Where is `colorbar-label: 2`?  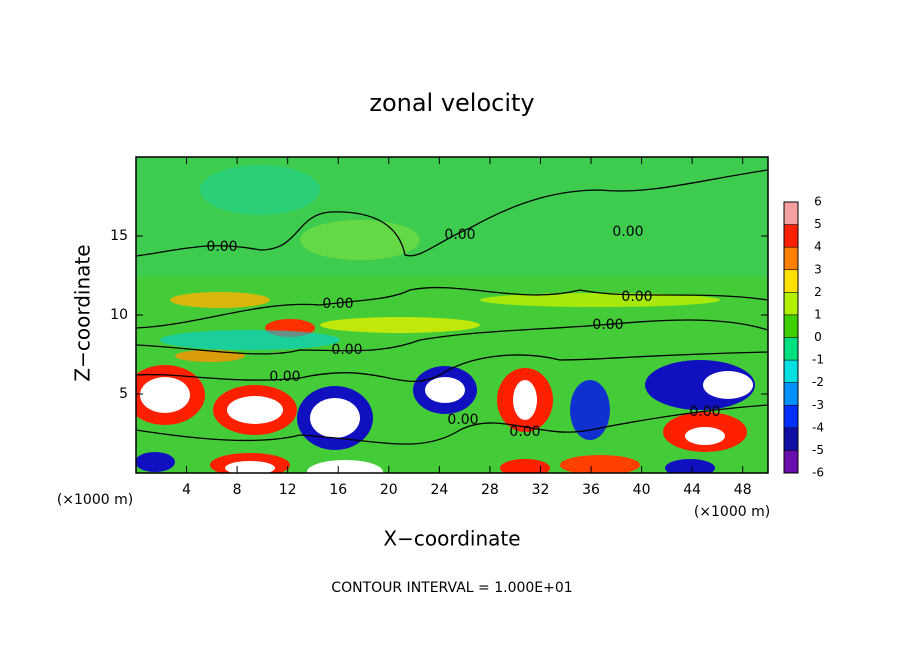
colorbar-label: 2 is located at coordinates (818, 292).